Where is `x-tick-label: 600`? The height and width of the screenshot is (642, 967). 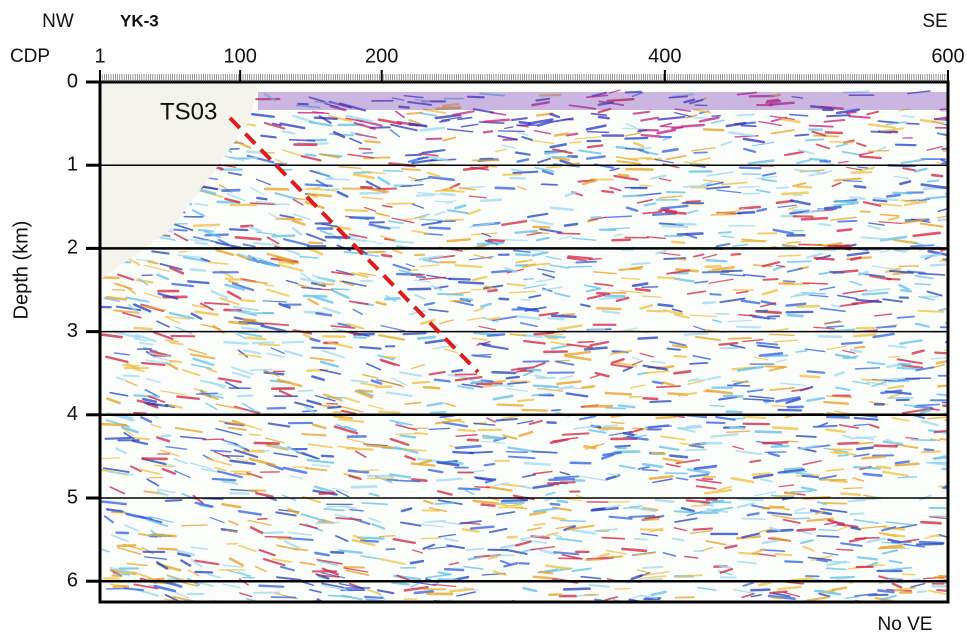 x-tick-label: 600 is located at coordinates (947, 56).